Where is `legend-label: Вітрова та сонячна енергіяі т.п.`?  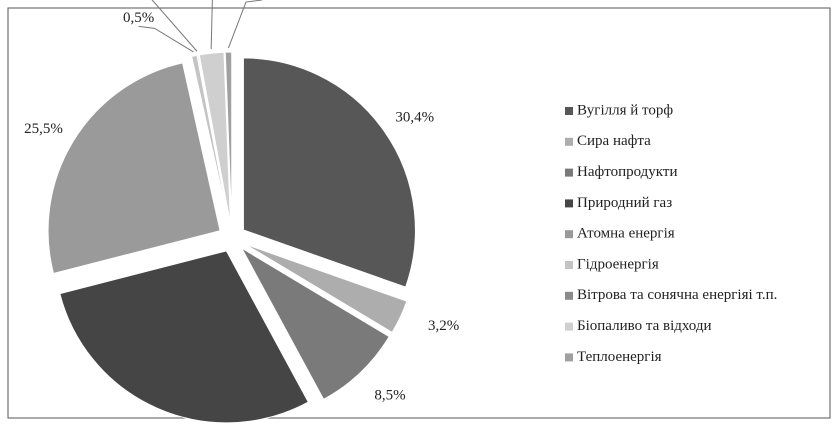
legend-label: Вітрова та сонячна енергіяі т.п. is located at coordinates (677, 295).